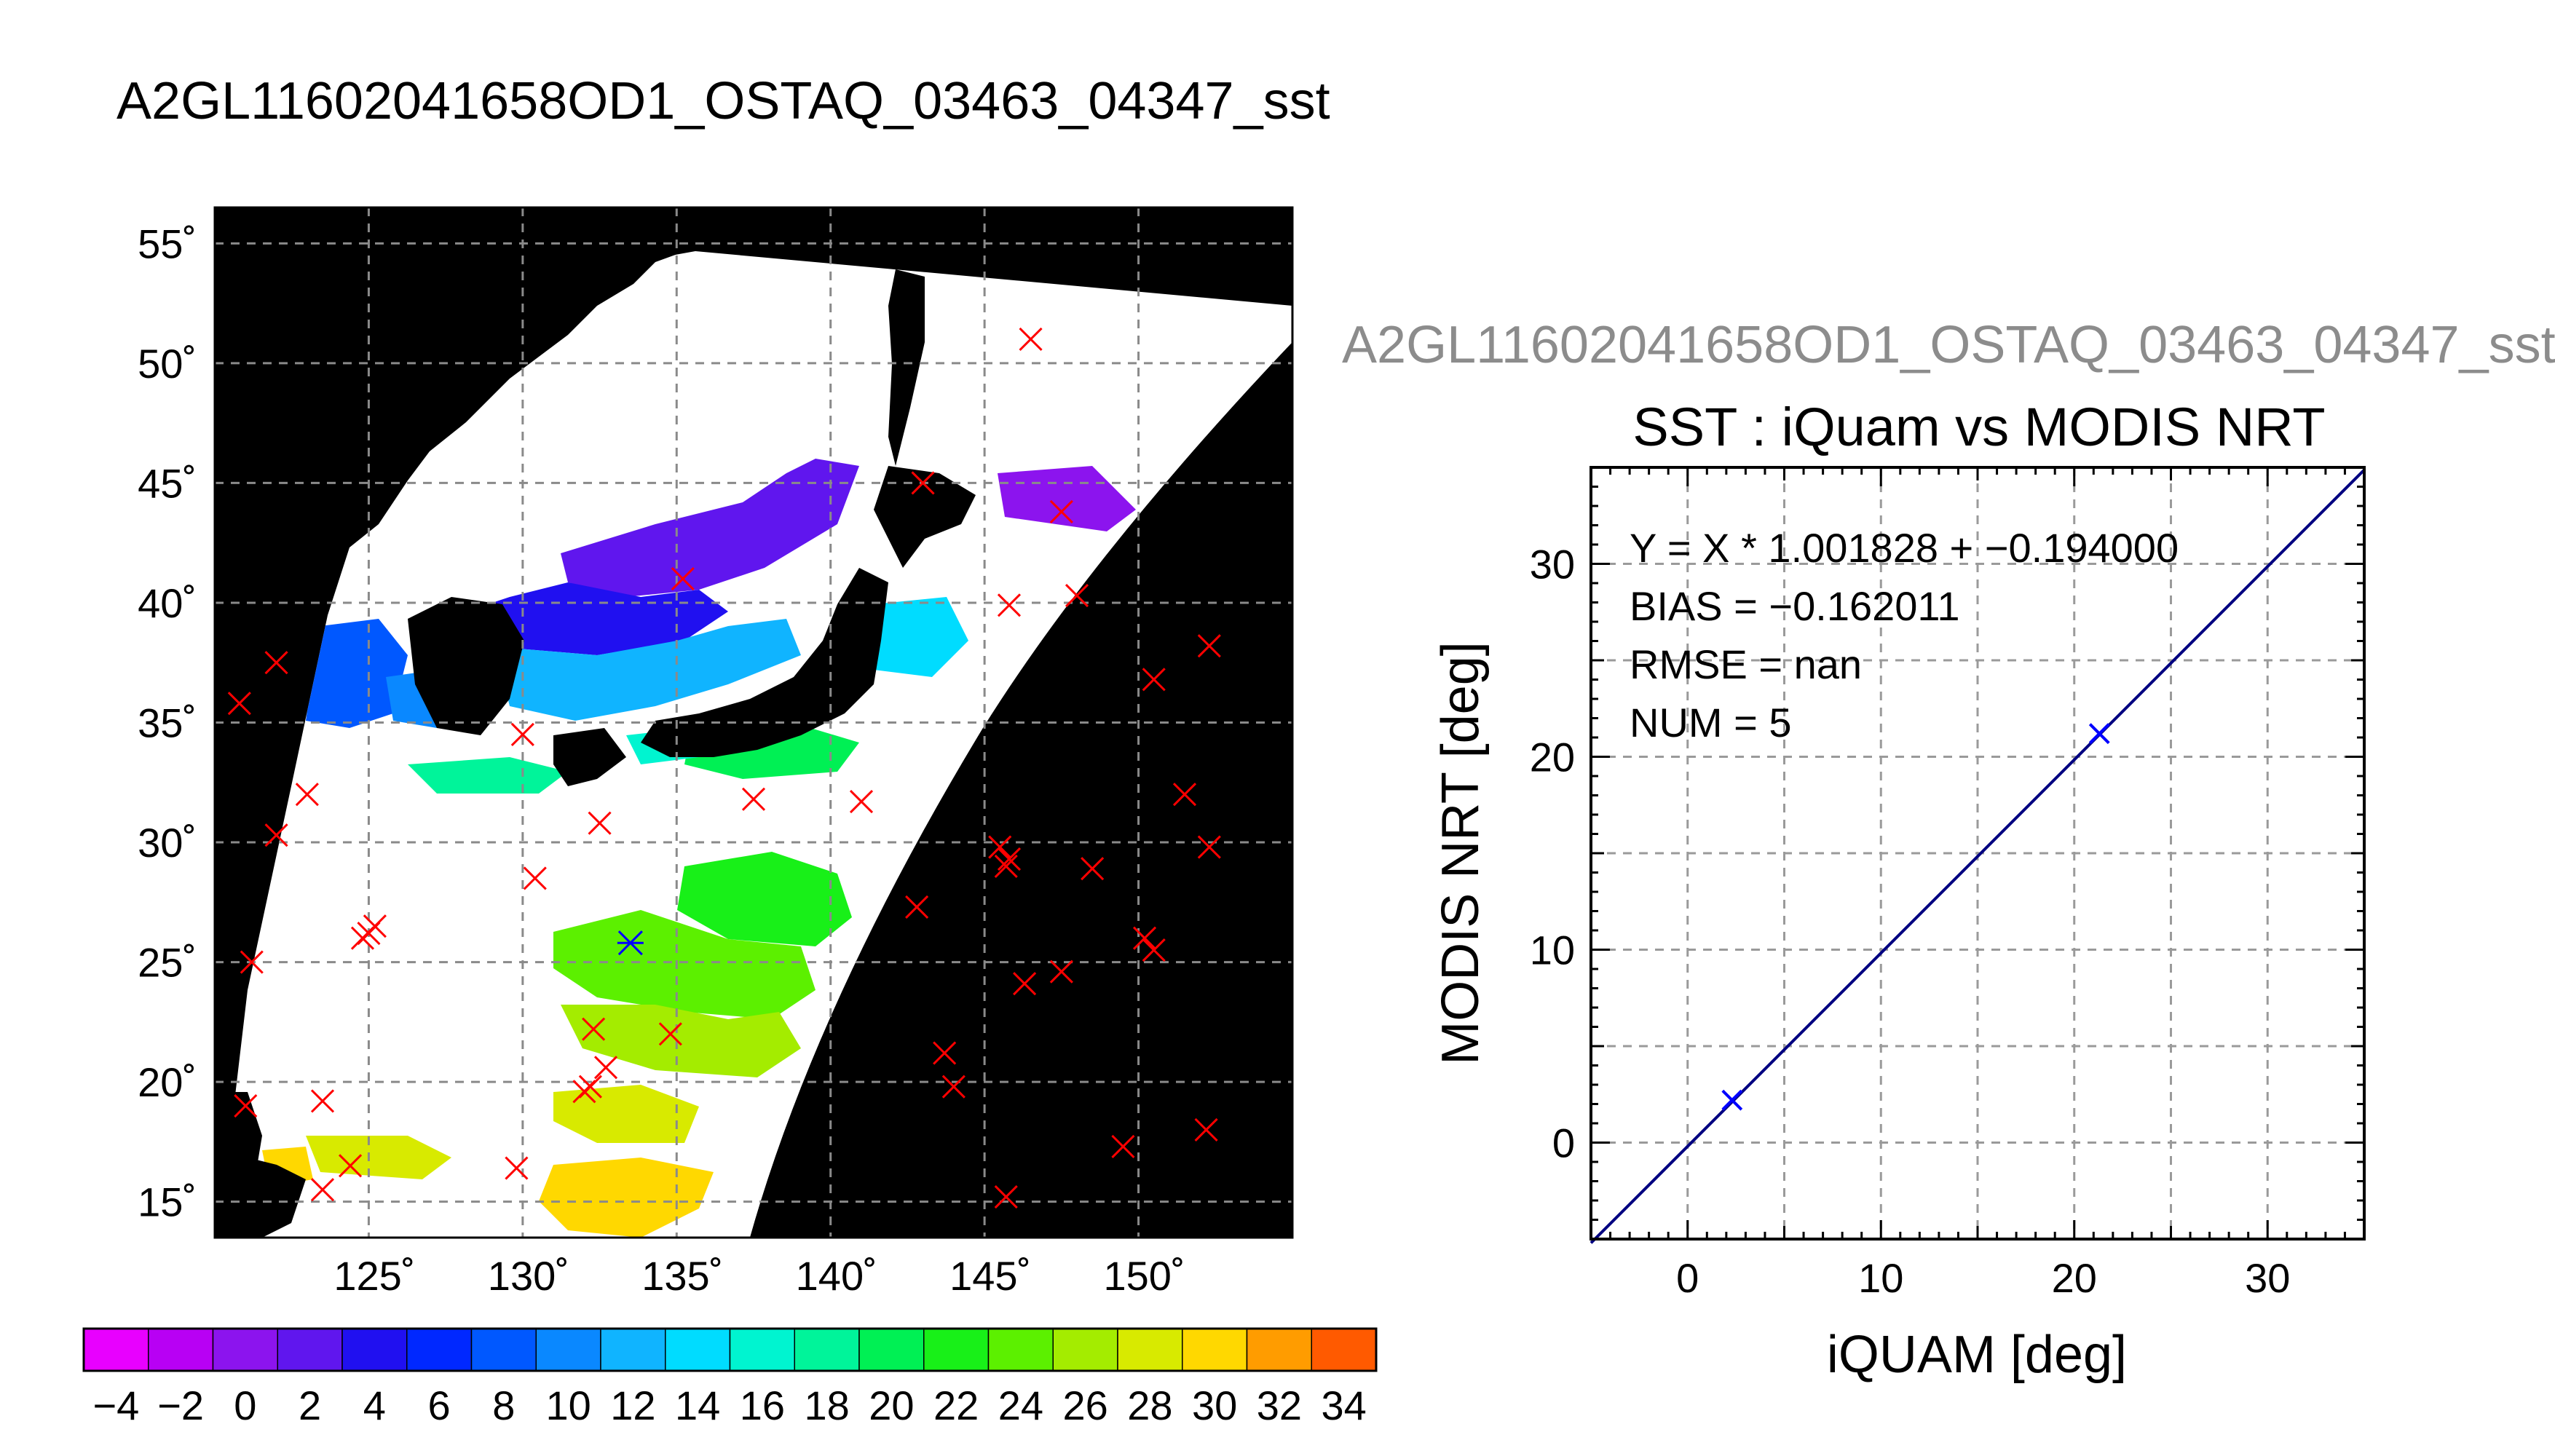 Image resolution: width=2555 pixels, height=1456 pixels. What do you see at coordinates (1460, 853) in the screenshot?
I see `scatter-y-axis-title: MODIS NRT [deg]` at bounding box center [1460, 853].